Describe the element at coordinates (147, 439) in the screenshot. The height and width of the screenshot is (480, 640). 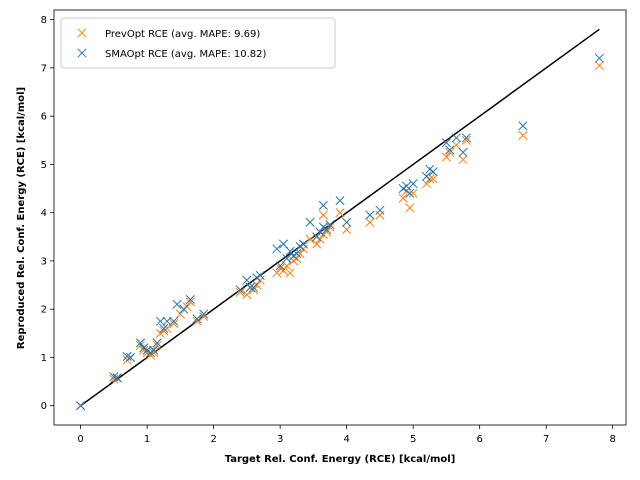
I see `x-tick-label: 1` at that location.